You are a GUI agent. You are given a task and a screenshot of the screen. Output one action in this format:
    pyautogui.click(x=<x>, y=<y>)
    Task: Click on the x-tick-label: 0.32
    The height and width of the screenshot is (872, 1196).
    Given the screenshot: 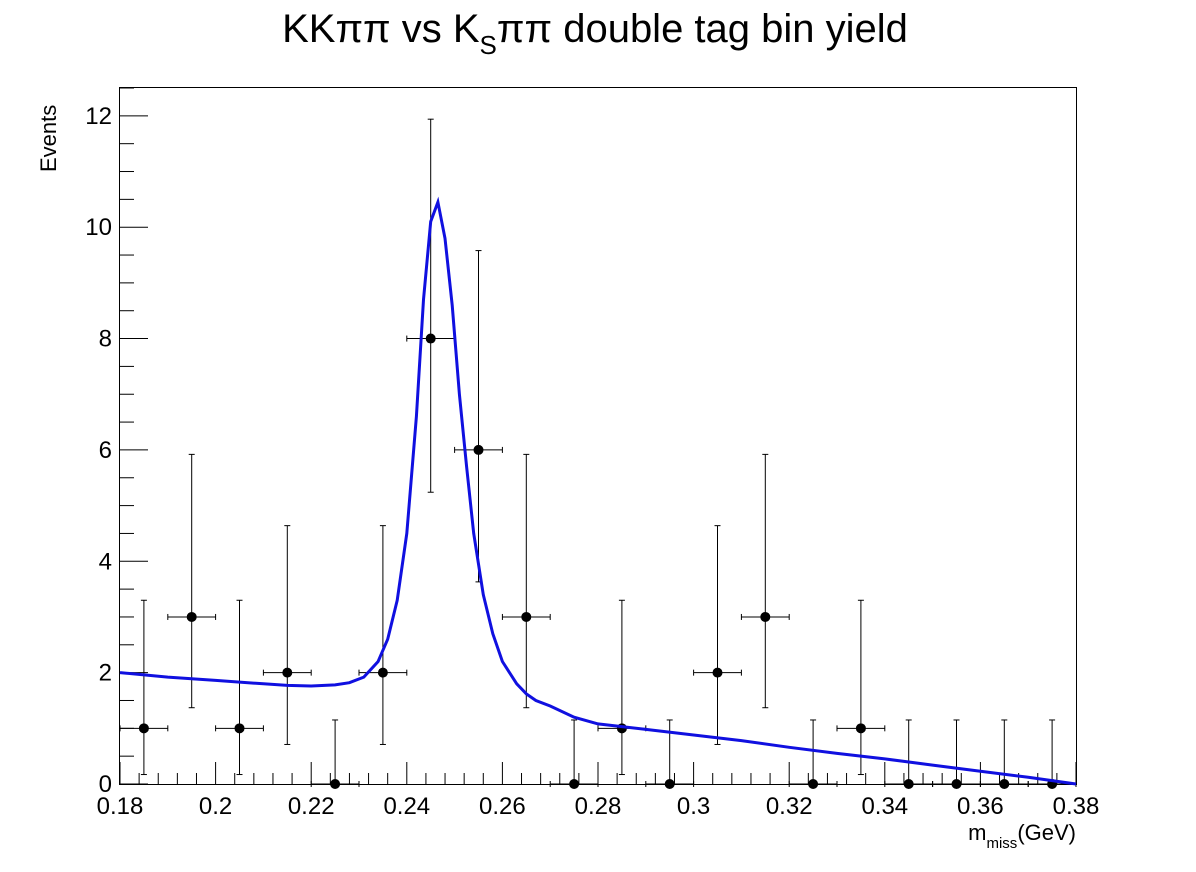 What is the action you would take?
    pyautogui.click(x=789, y=806)
    